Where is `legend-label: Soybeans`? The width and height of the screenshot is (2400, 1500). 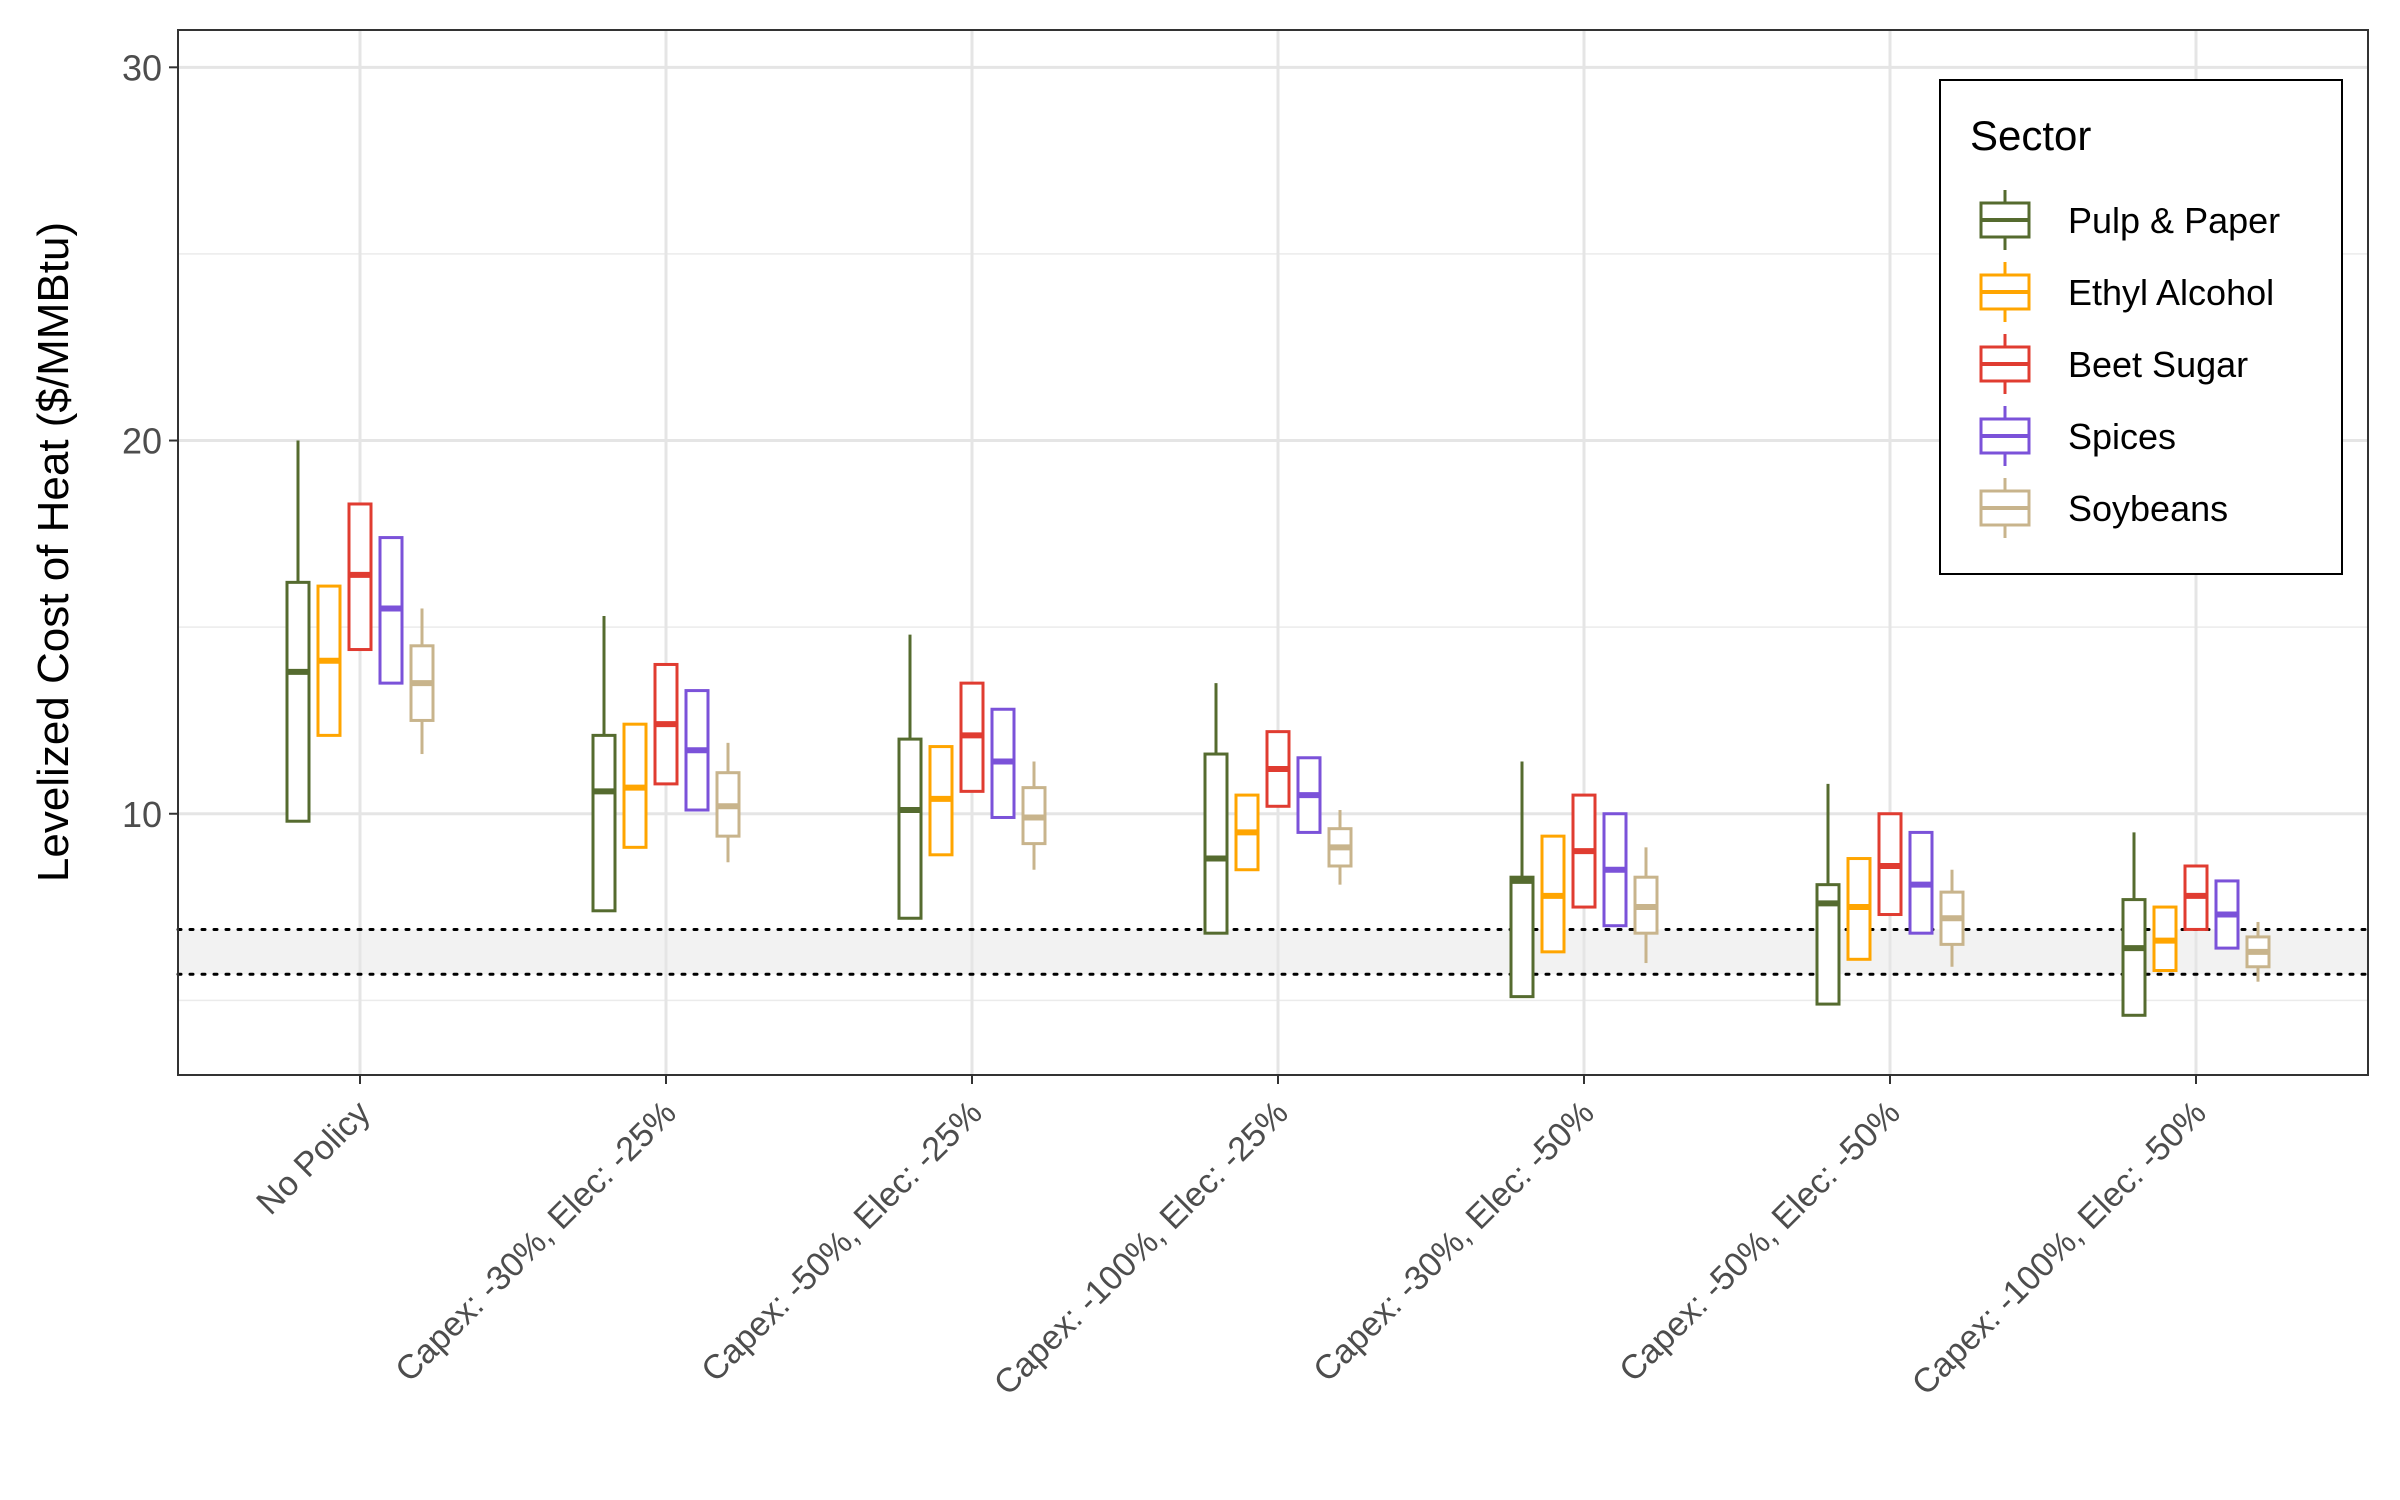
legend-label: Soybeans is located at coordinates (2148, 508).